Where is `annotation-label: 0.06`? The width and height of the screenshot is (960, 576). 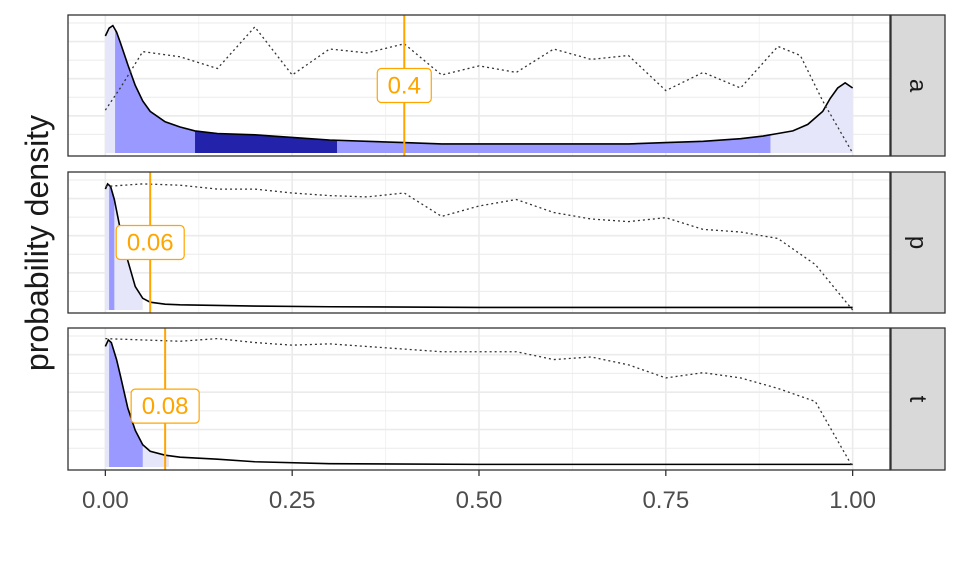 annotation-label: 0.06 is located at coordinates (150, 243).